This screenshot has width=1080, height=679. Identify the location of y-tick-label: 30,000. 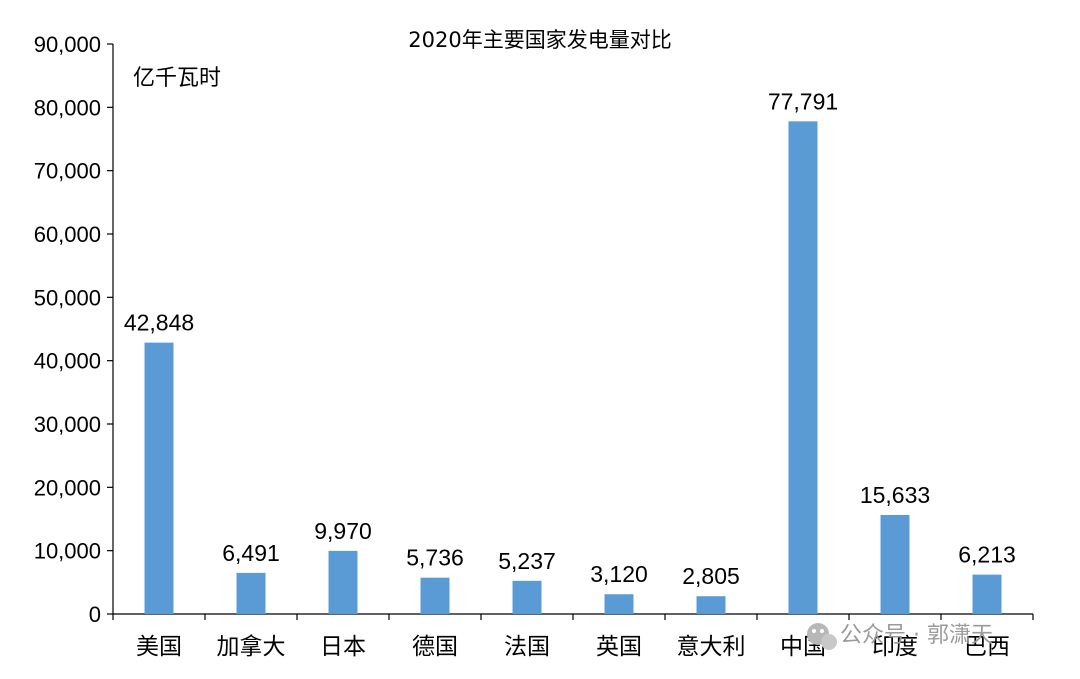
(67, 424).